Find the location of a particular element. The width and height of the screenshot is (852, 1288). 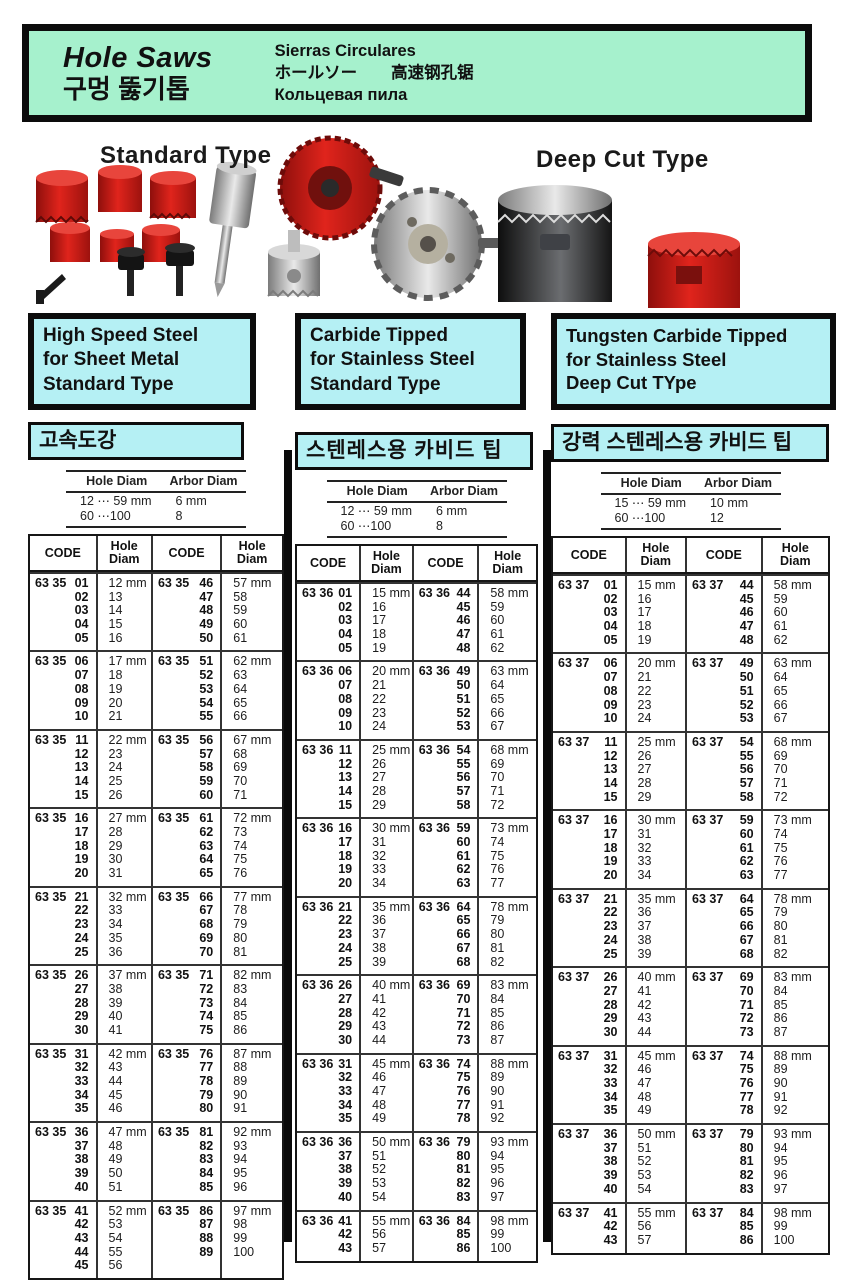

hole-diam-value: 99 is located at coordinates (497, 1234).